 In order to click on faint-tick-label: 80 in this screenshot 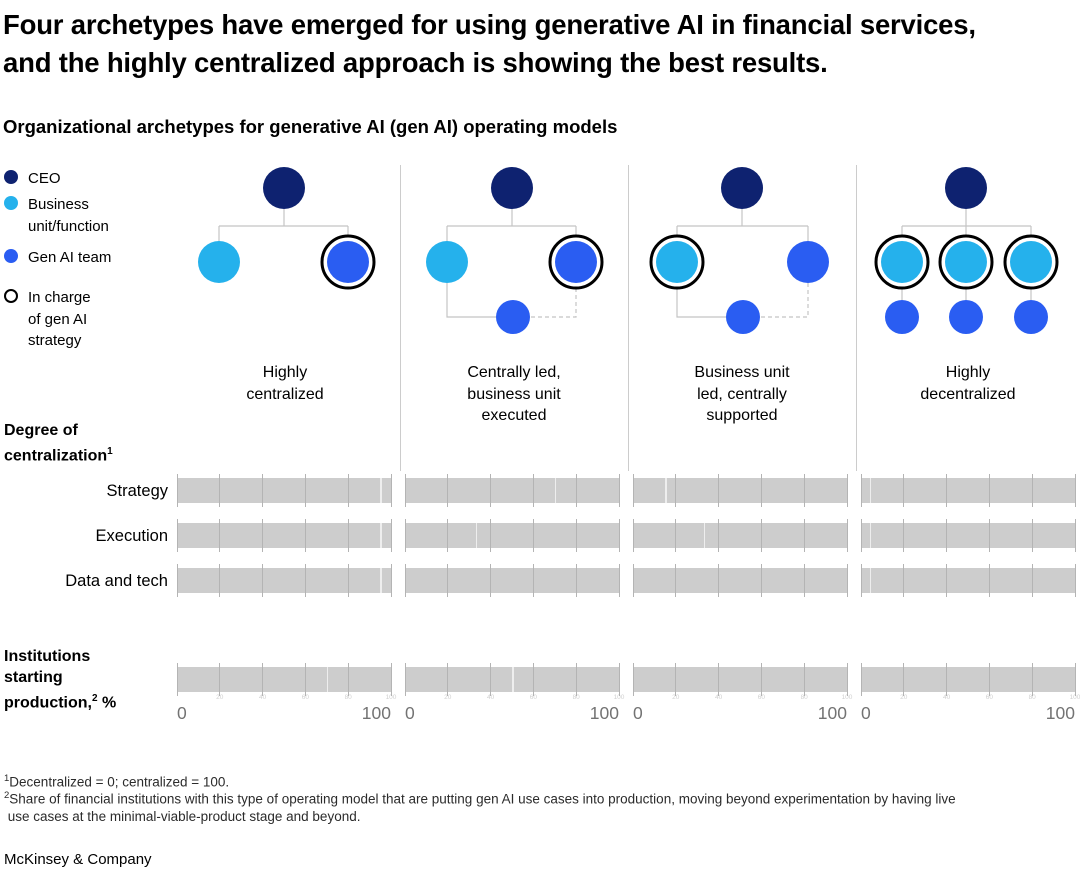, I will do `click(804, 697)`.